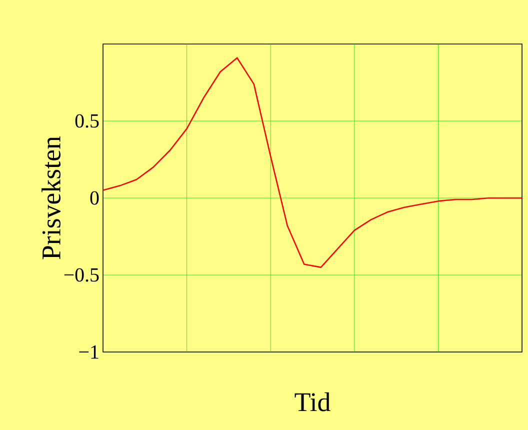 This screenshot has width=528, height=430. Describe the element at coordinates (87, 121) in the screenshot. I see `y-tick-label: 0.5` at that location.